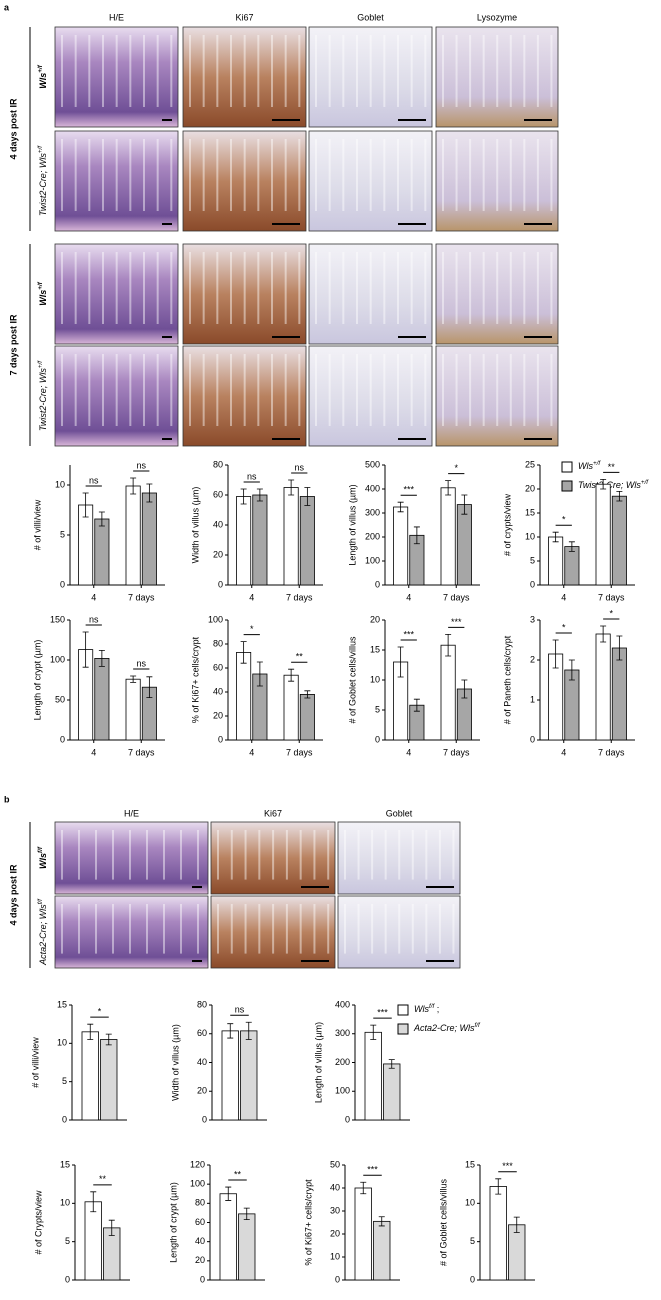  I want to click on label: Wlsf/f ;, so click(426, 1008).